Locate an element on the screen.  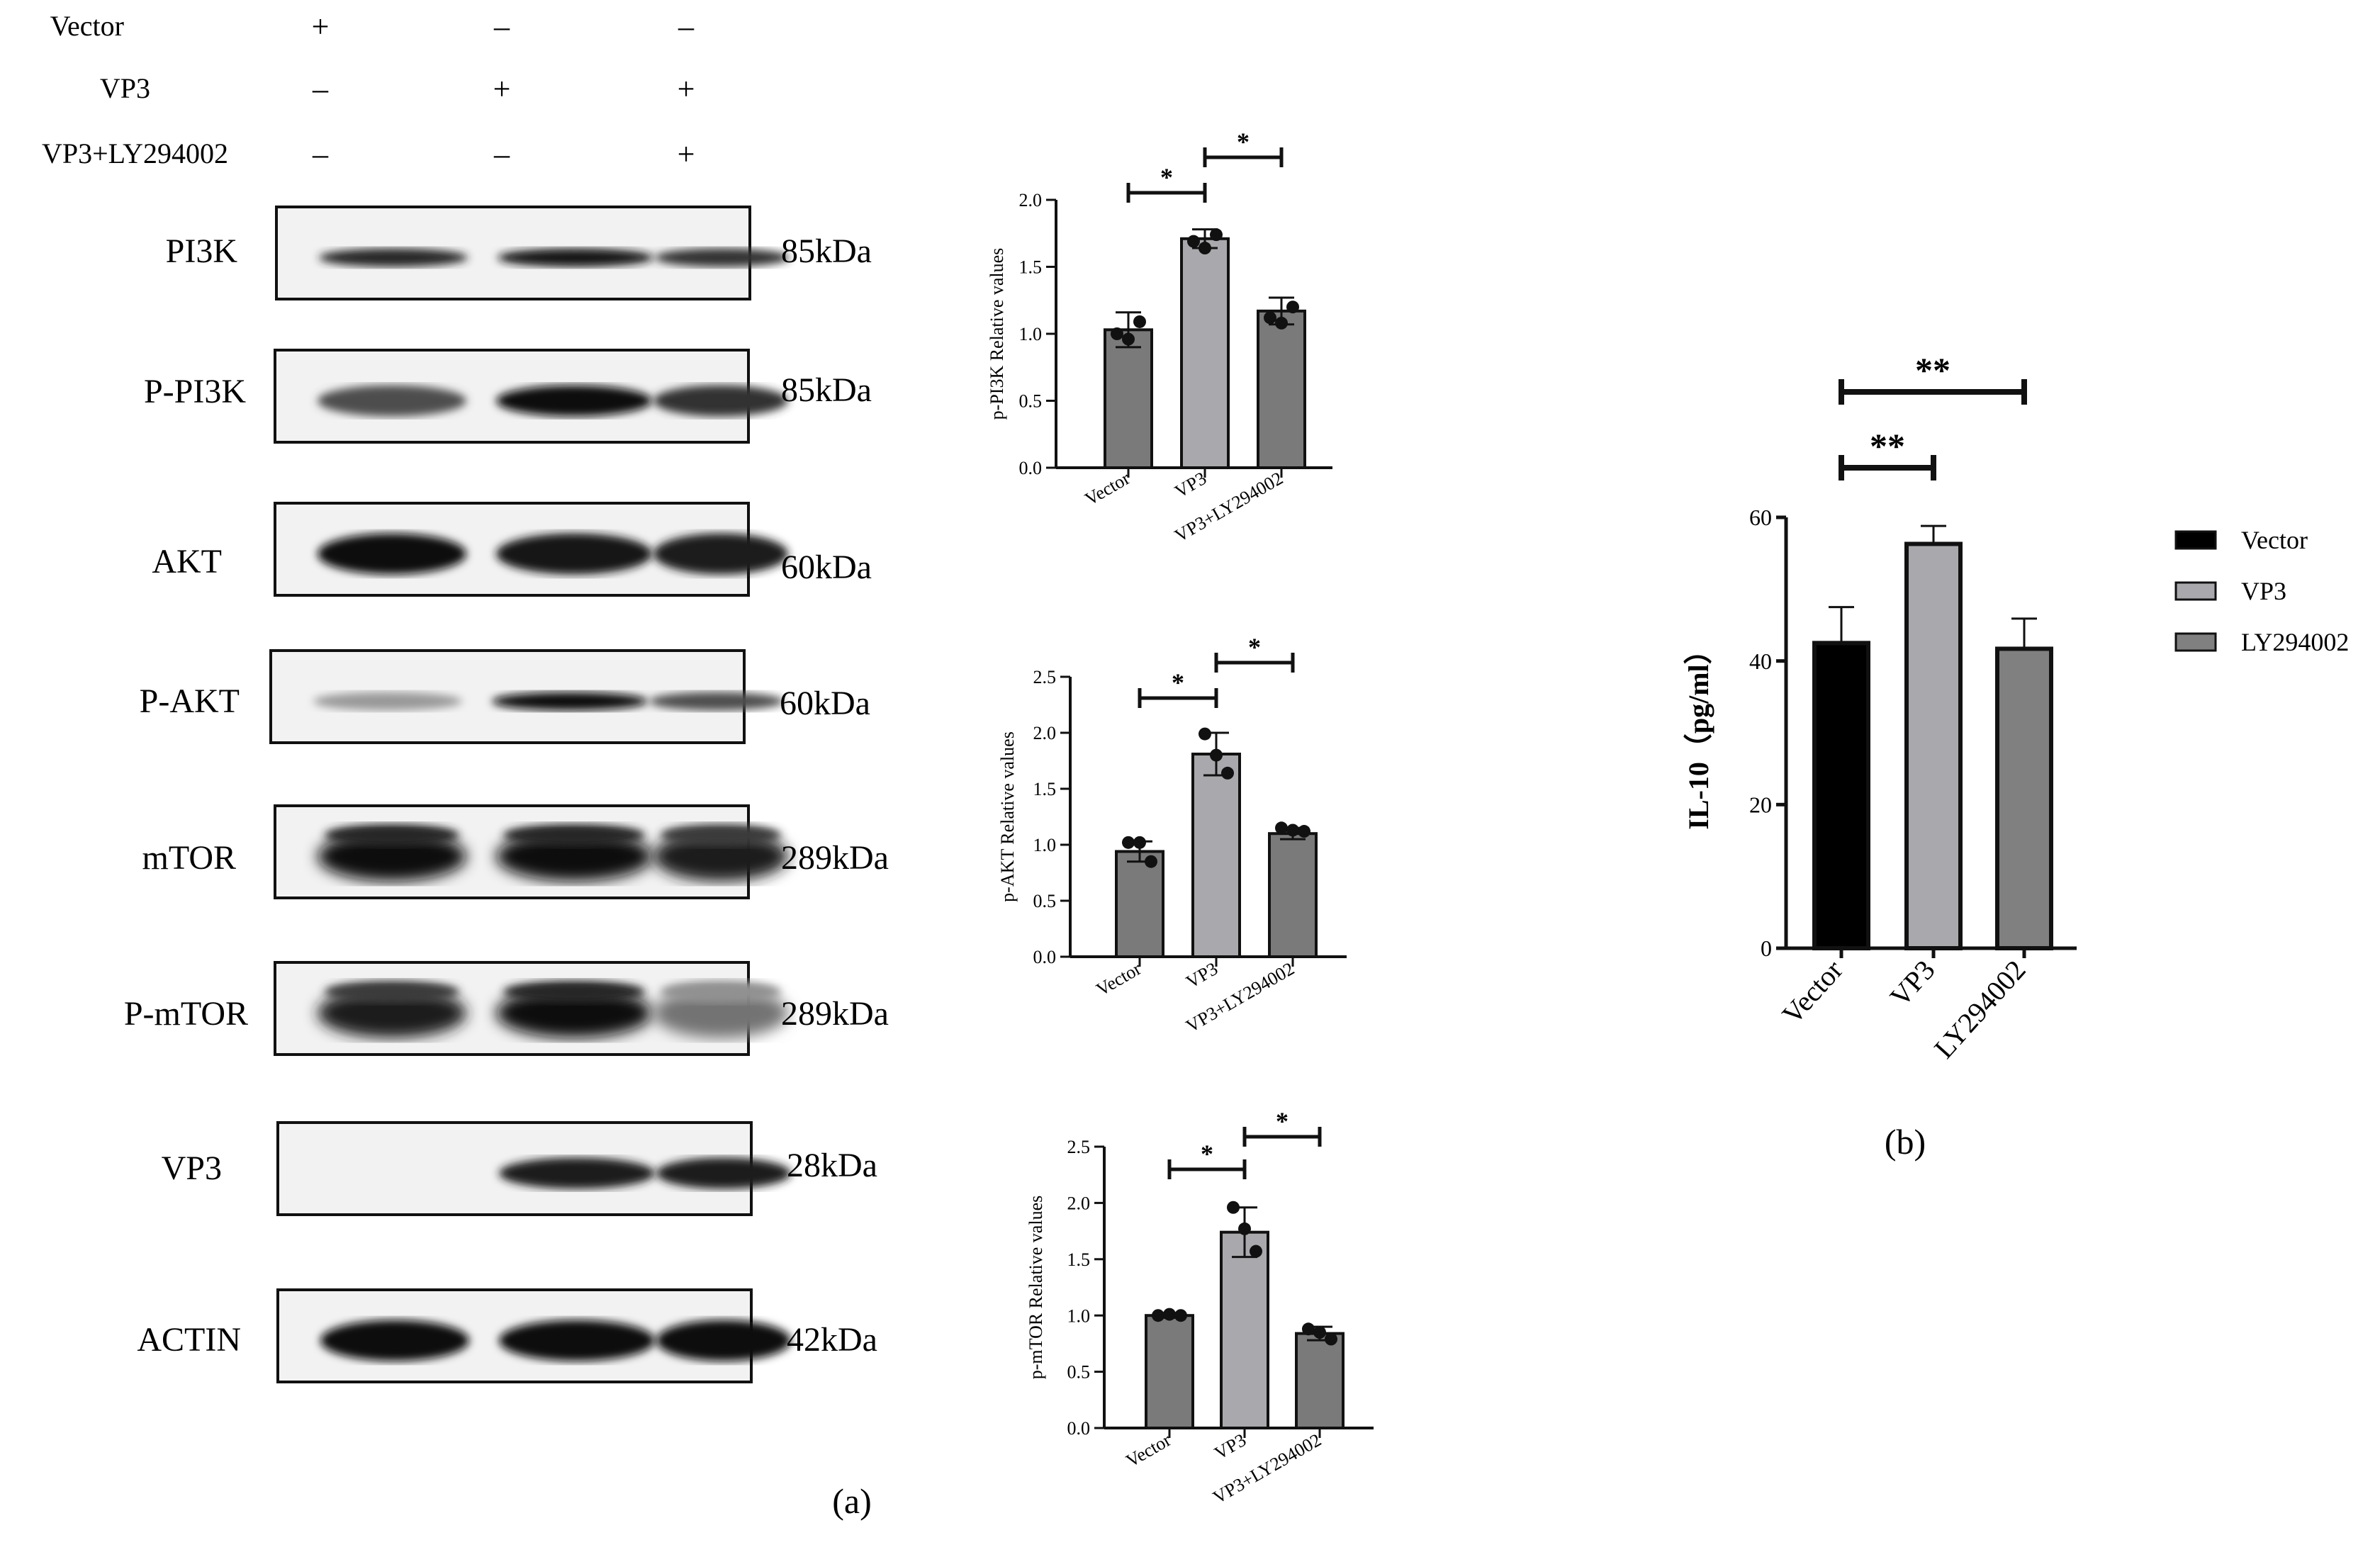
blot-label: P-mTOR is located at coordinates (186, 1014).